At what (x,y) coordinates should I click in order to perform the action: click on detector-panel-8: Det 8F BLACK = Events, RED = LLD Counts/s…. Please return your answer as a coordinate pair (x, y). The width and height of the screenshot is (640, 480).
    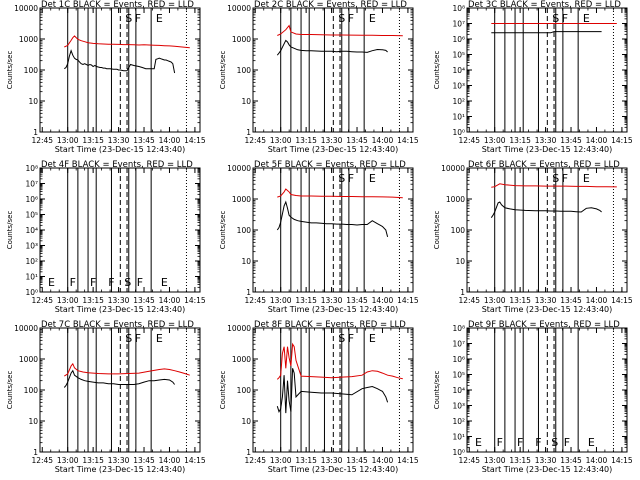
    Looking at the image, I should click on (319, 397).